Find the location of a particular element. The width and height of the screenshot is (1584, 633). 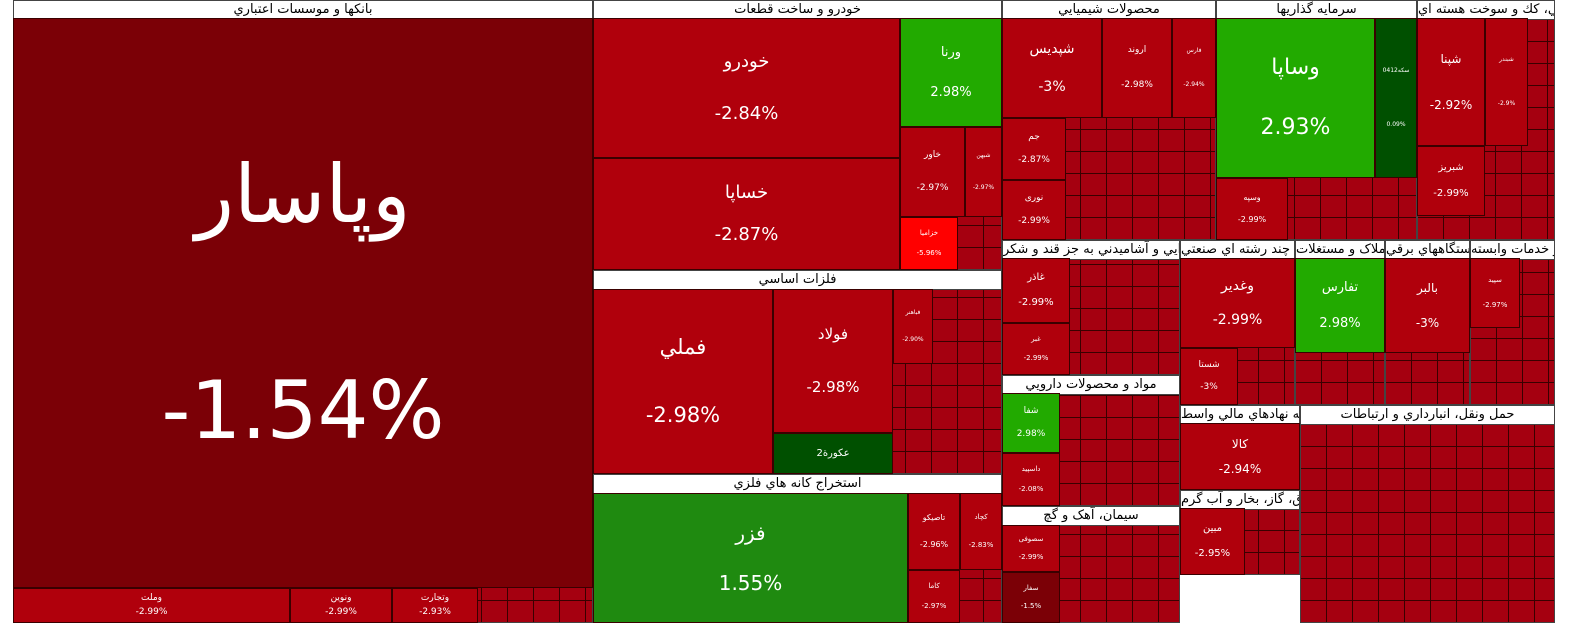

stock-tile: مبین -2.95% is located at coordinates (1212, 541).